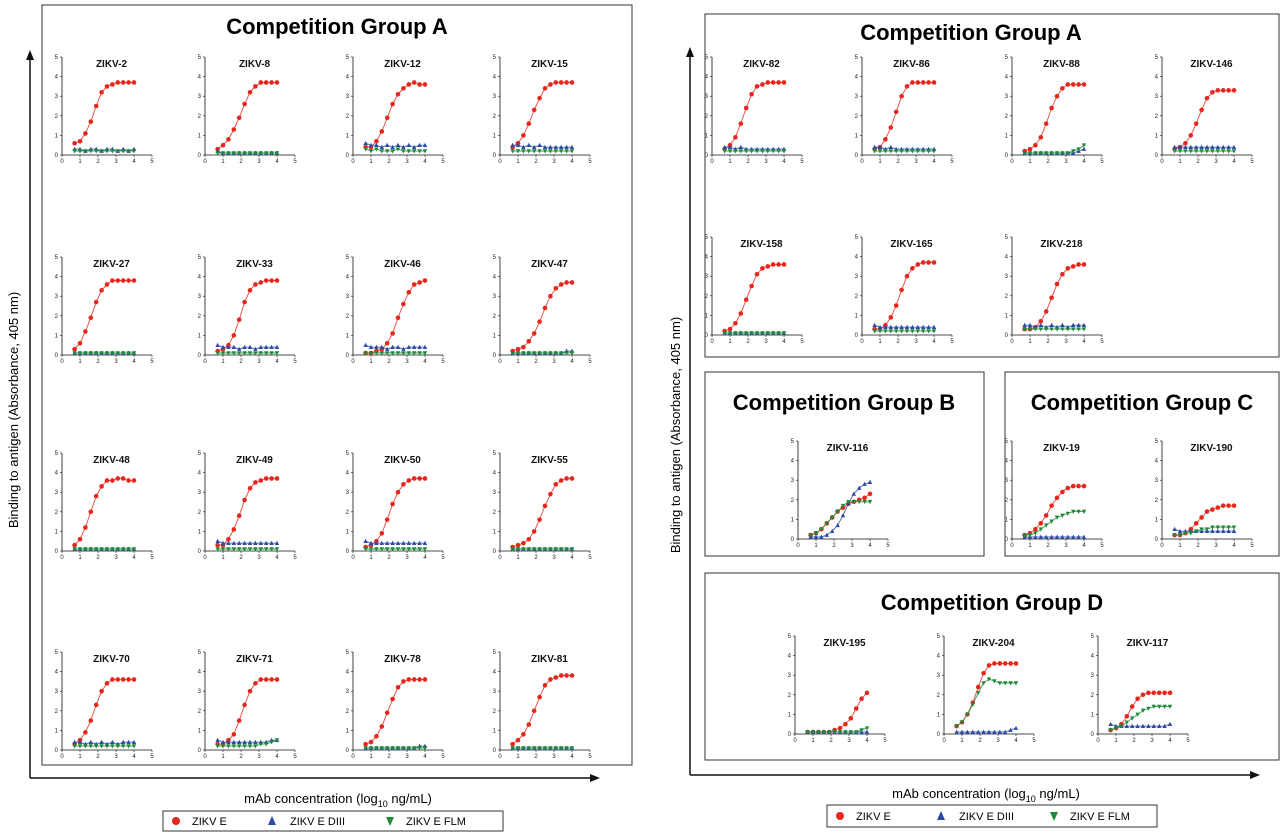 The width and height of the screenshot is (1282, 833). What do you see at coordinates (1007, 238) in the screenshot?
I see `panel-y-tick-label: 5` at bounding box center [1007, 238].